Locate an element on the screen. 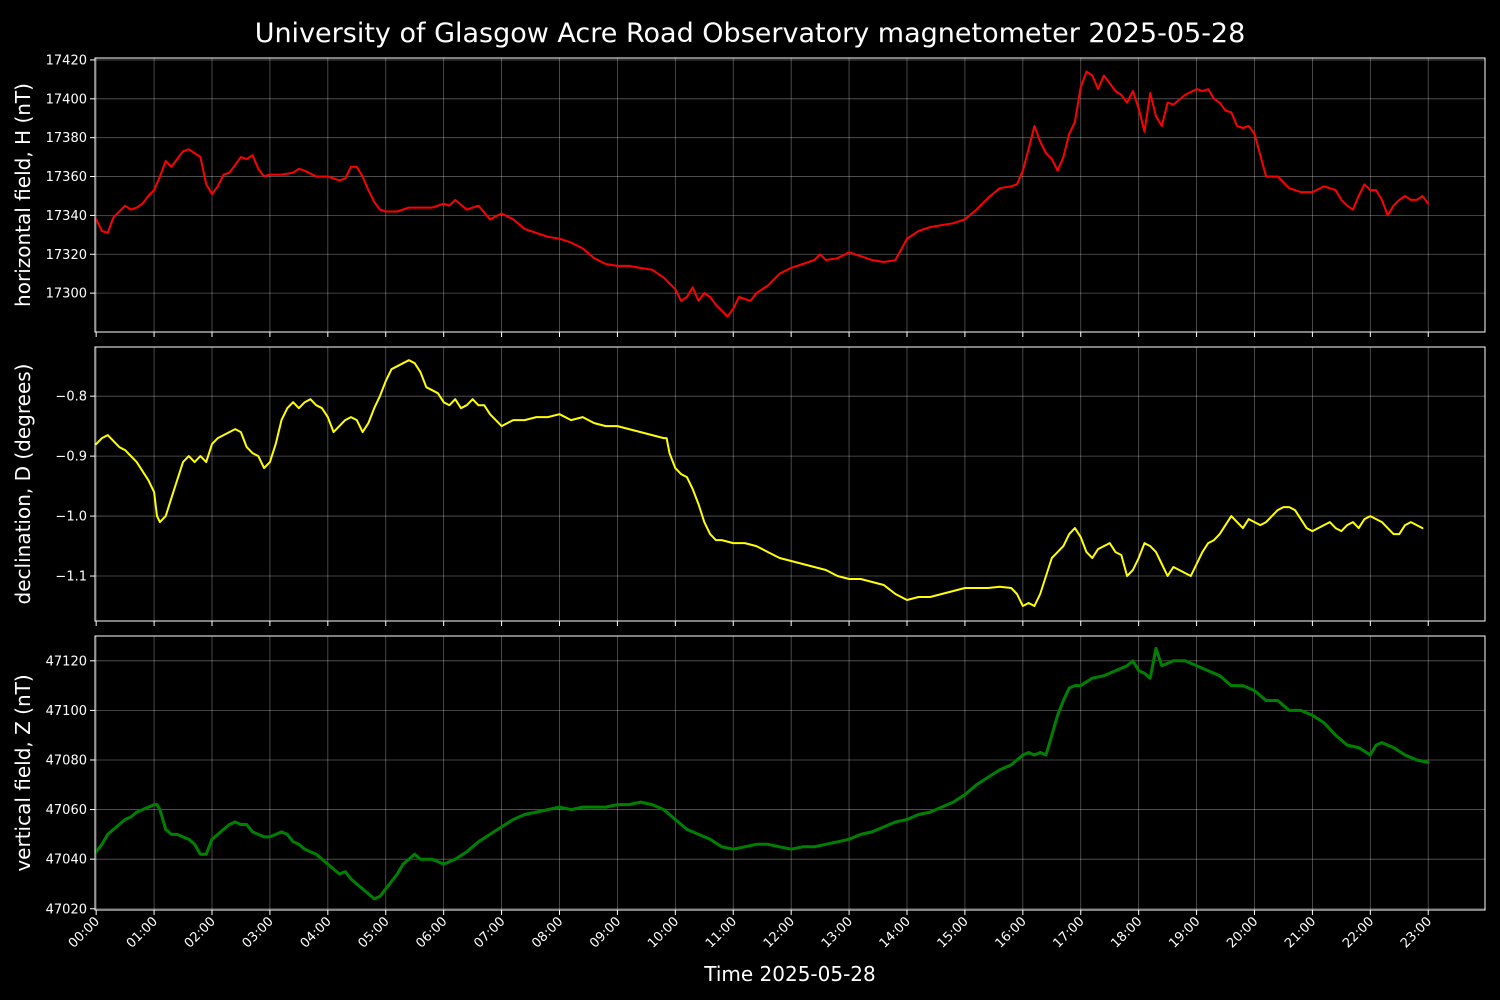  y-tick-label: 17360 is located at coordinates (66, 177).